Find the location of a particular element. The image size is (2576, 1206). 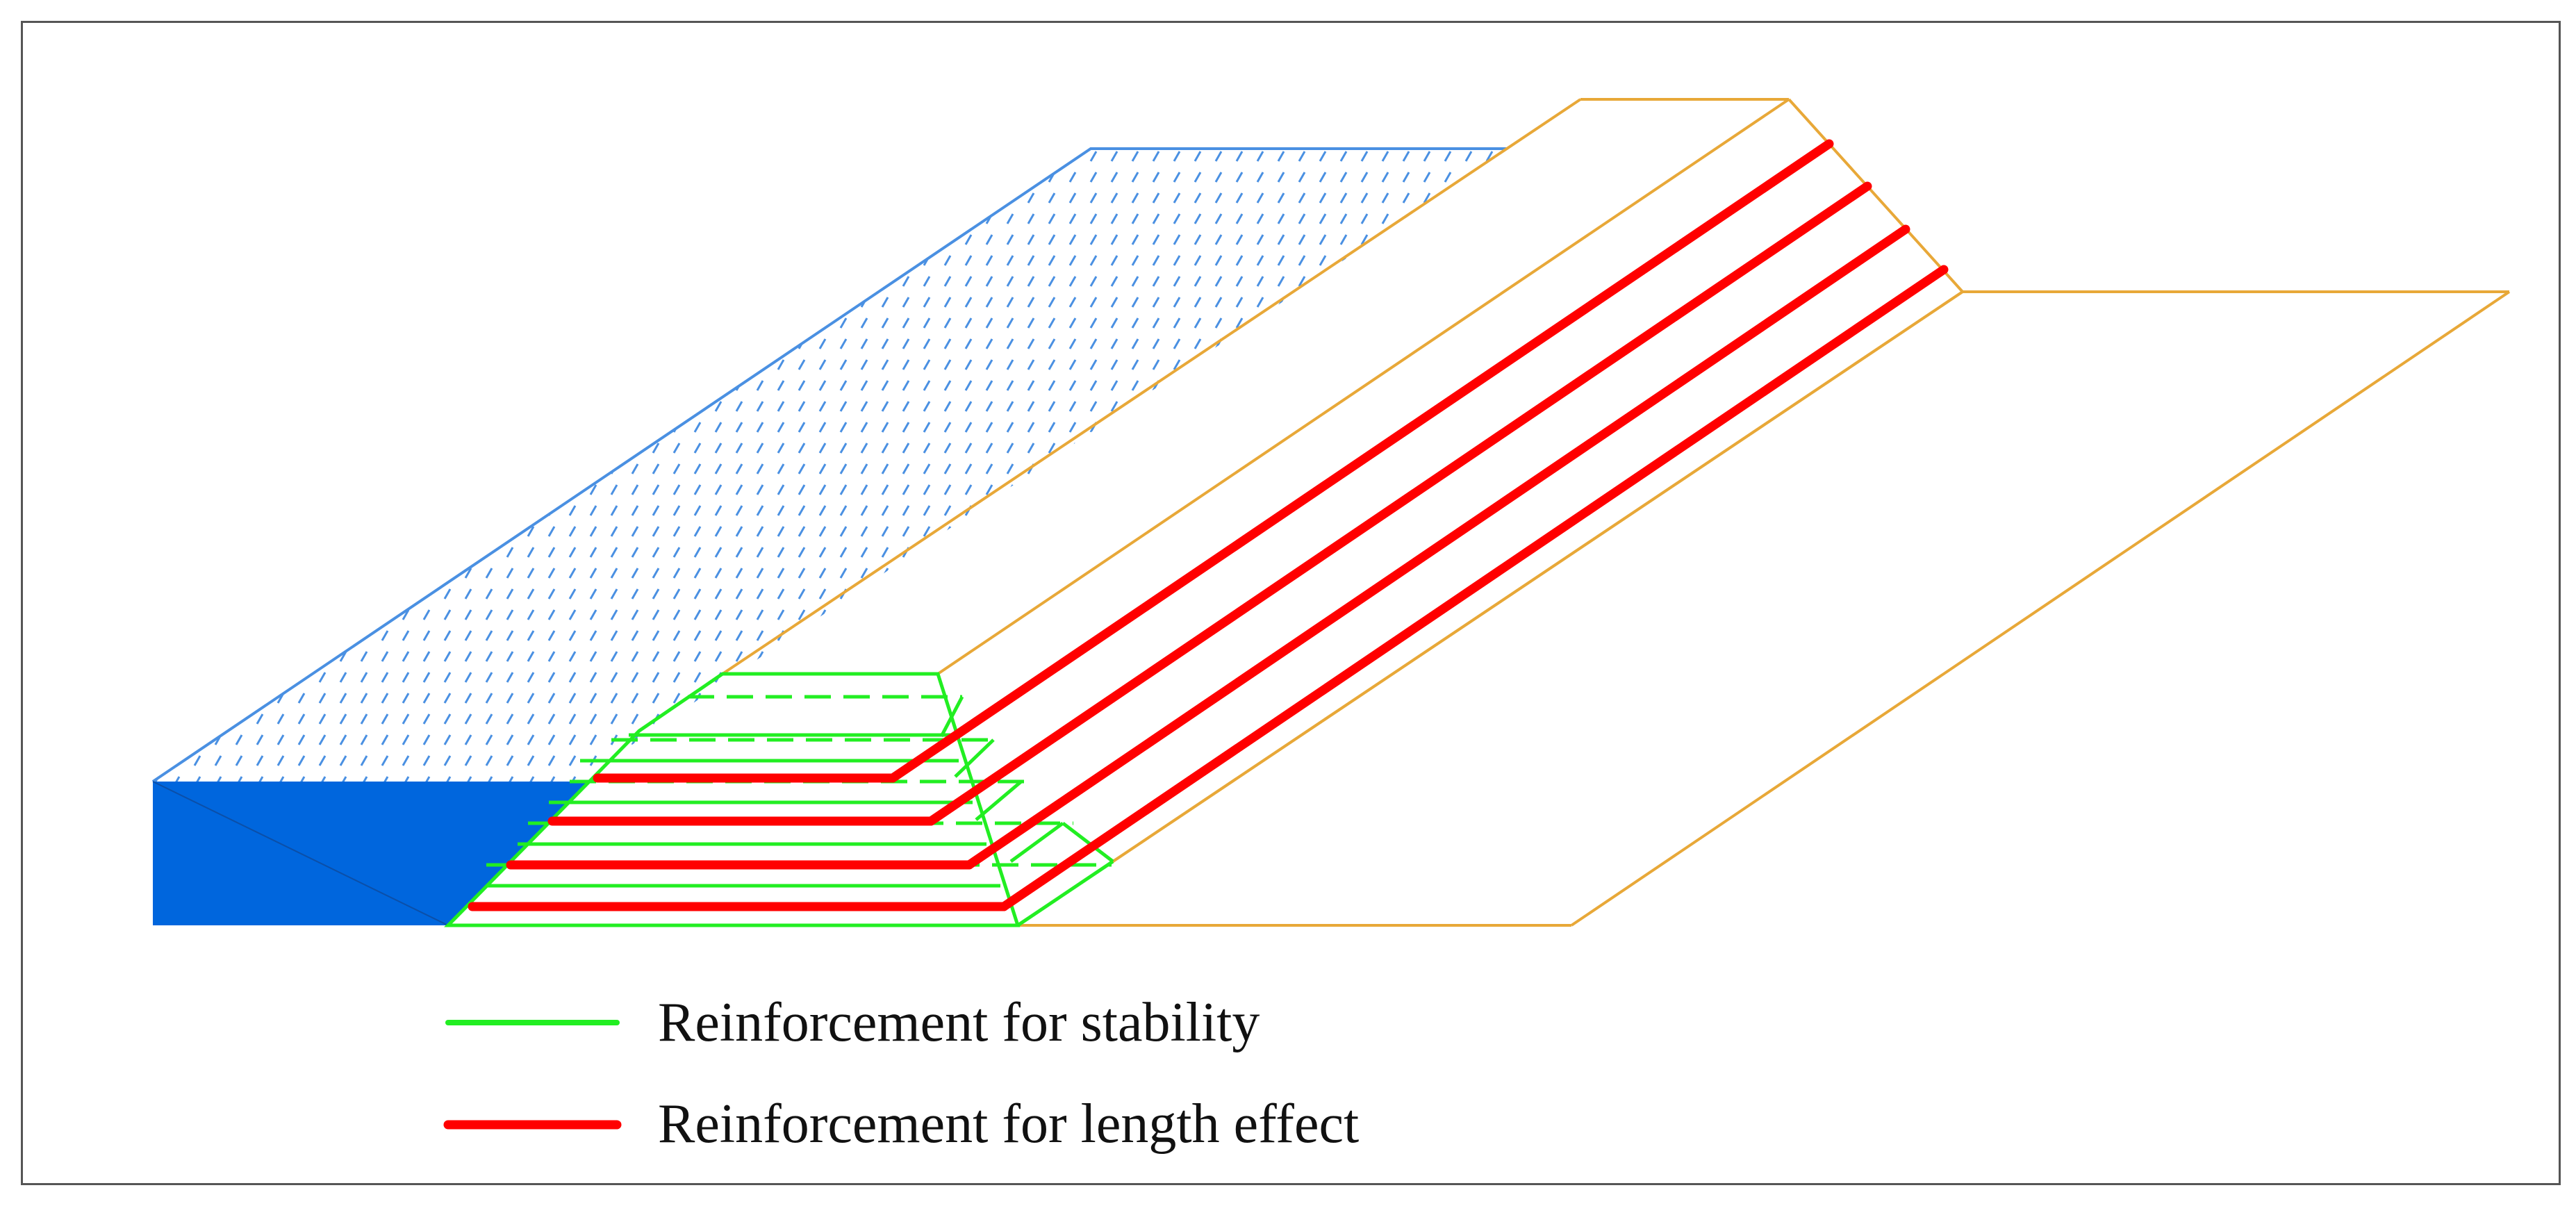

dike-land-slope-end is located at coordinates (1876, 196).